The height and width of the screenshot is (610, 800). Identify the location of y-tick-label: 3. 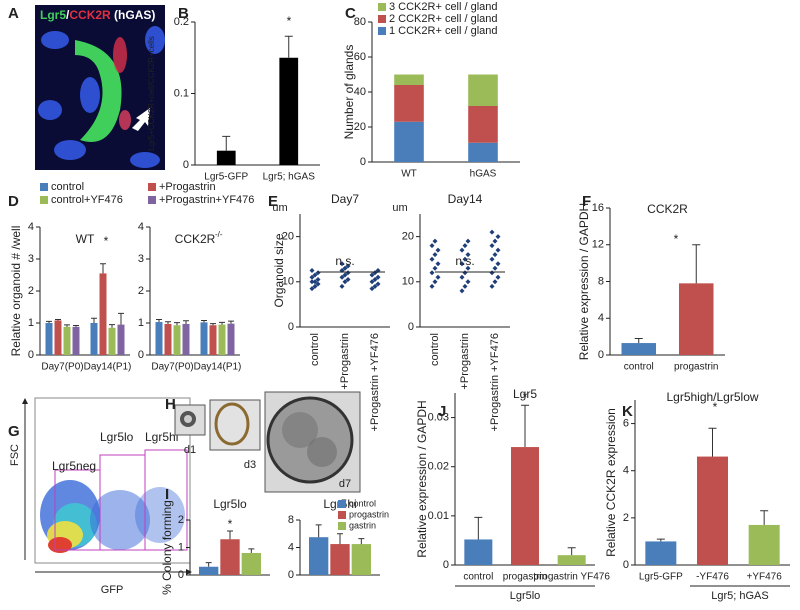
(141, 259).